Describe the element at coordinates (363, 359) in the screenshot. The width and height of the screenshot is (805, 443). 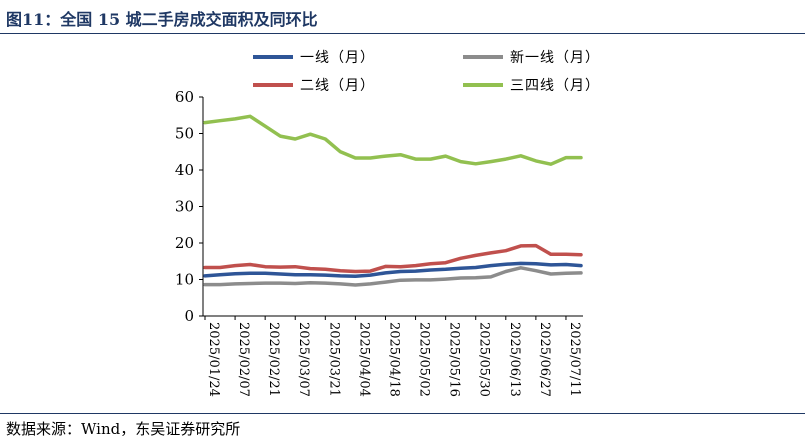
I see `x-tick-label: 2025/04/04` at that location.